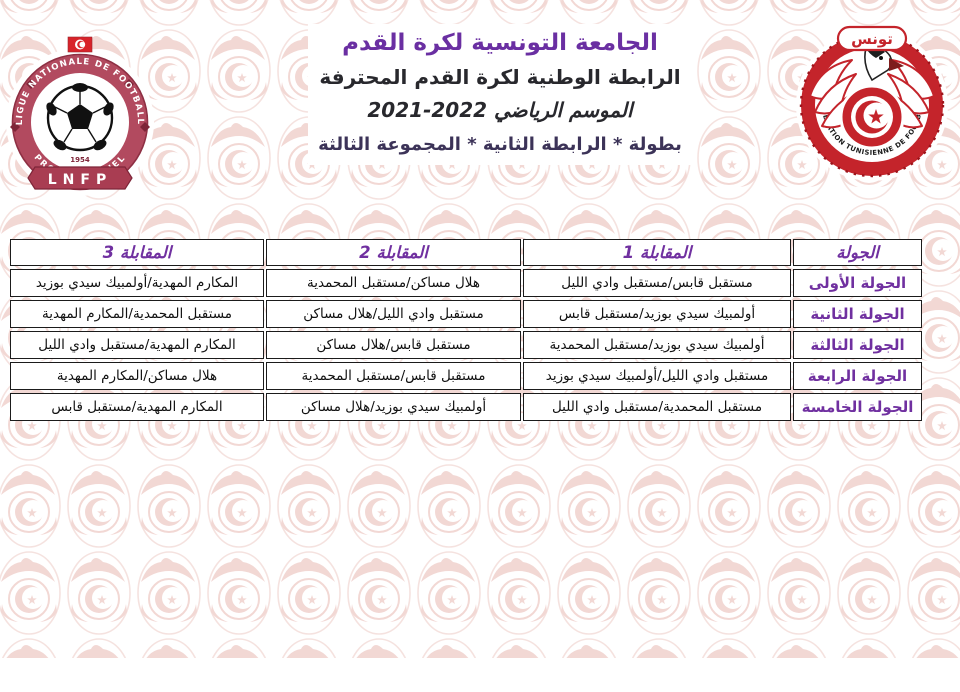 This screenshot has height=692, width=960. I want to click on match-3-cell: هلال مساكن/المكارم المهدية, so click(137, 376).